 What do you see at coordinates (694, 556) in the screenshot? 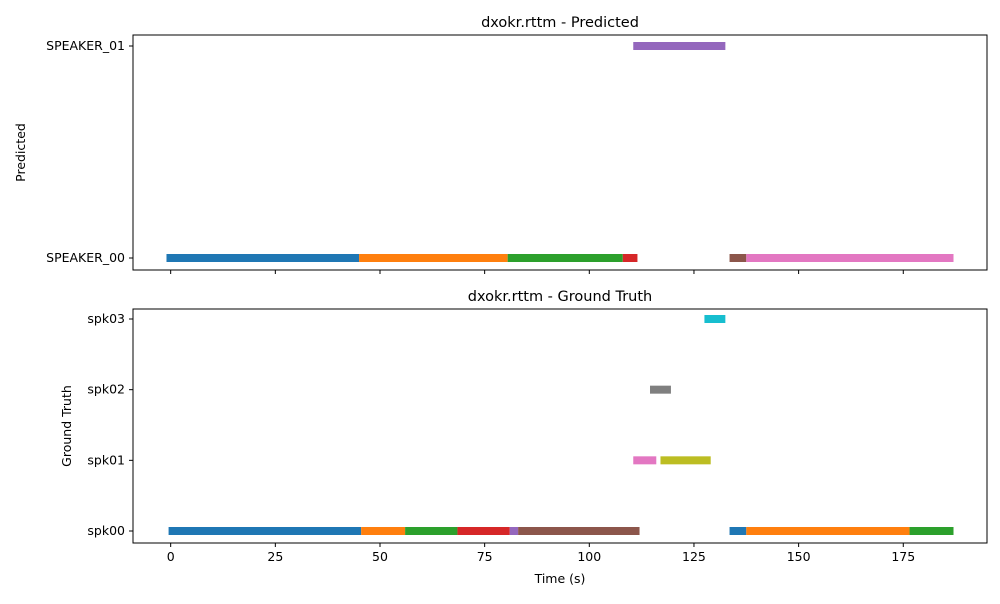
I see `x-tick-label: 125` at bounding box center [694, 556].